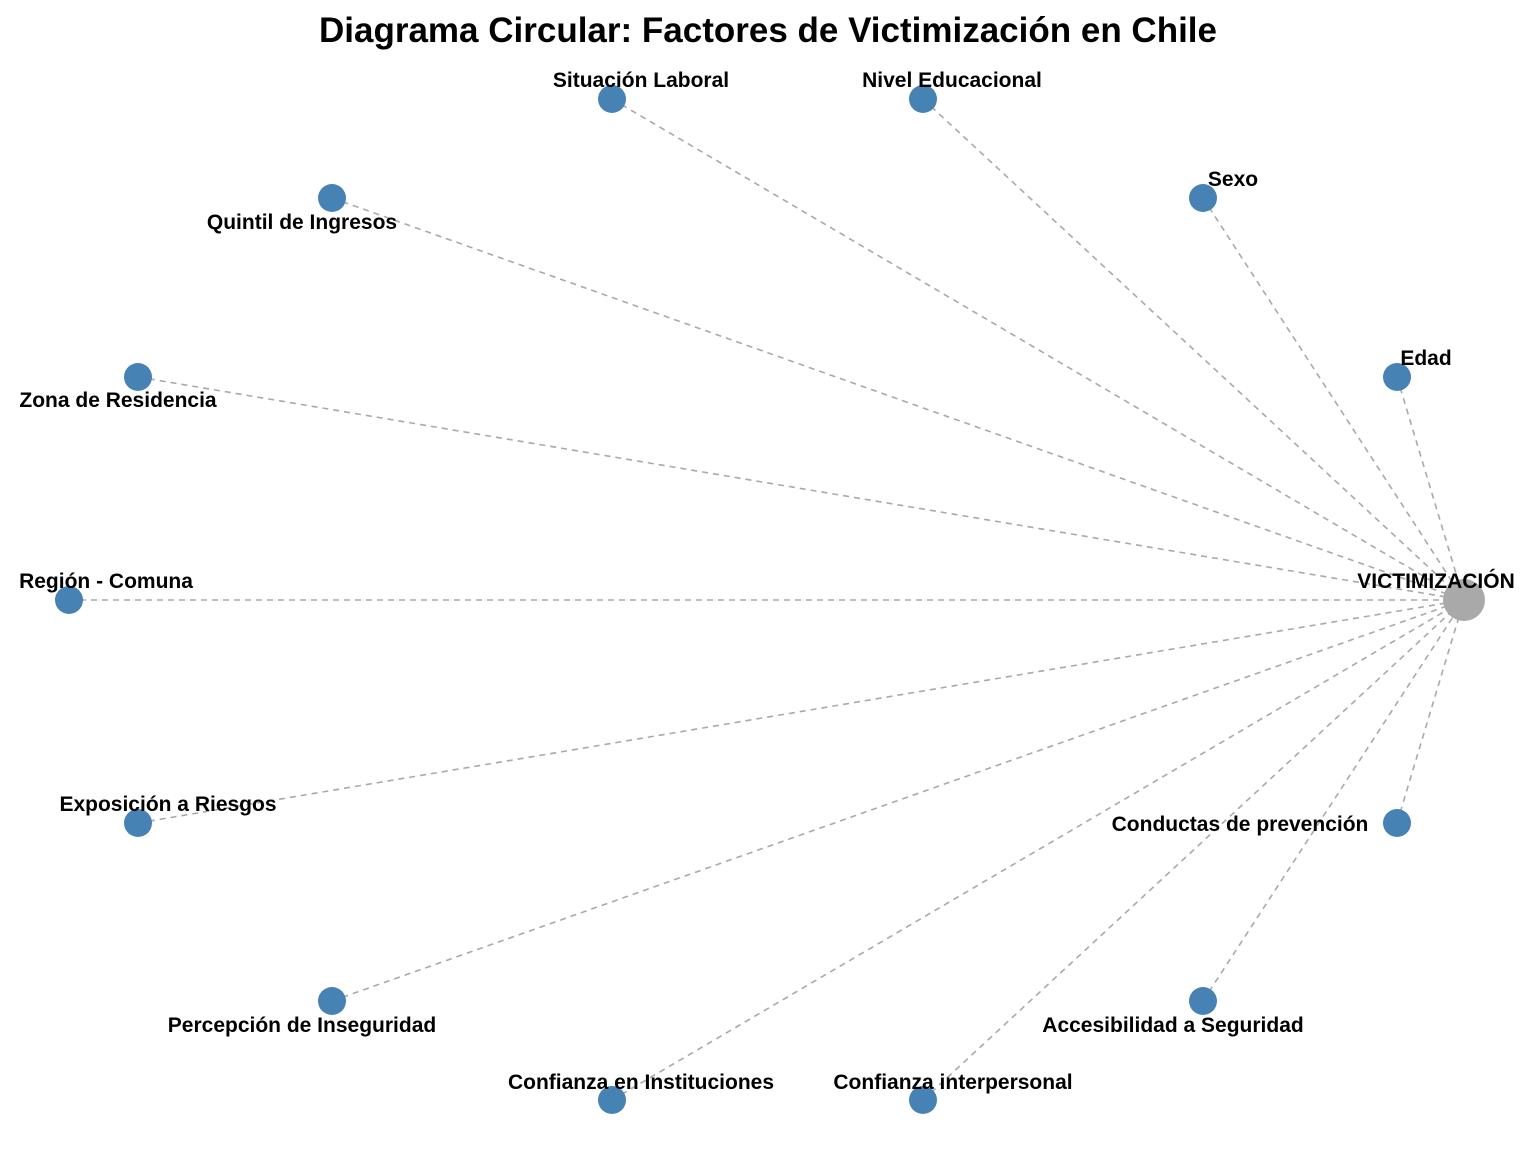 This screenshot has width=1536, height=1152. I want to click on edge-accesibilidad-a-seguridad-to-victimizacion, so click(1333, 800).